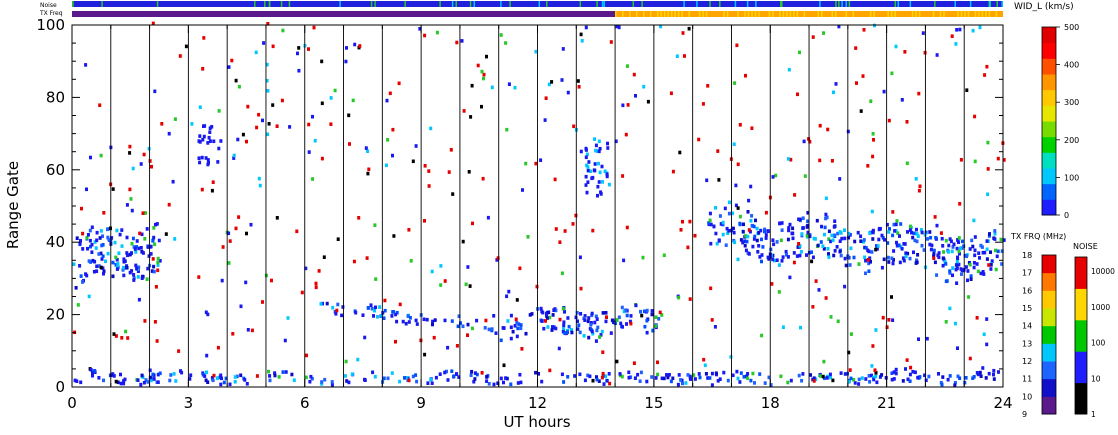 This screenshot has width=1118, height=435. What do you see at coordinates (344, 14) in the screenshot?
I see `txfreq-strip-early` at bounding box center [344, 14].